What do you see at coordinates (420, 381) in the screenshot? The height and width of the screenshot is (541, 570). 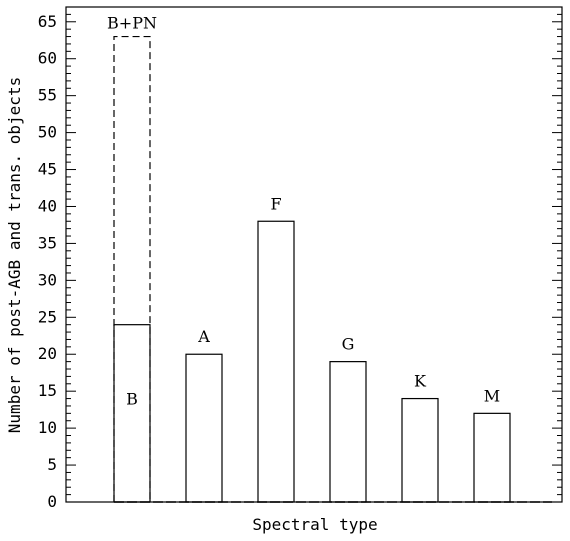 I see `bar-label-k: K` at bounding box center [420, 381].